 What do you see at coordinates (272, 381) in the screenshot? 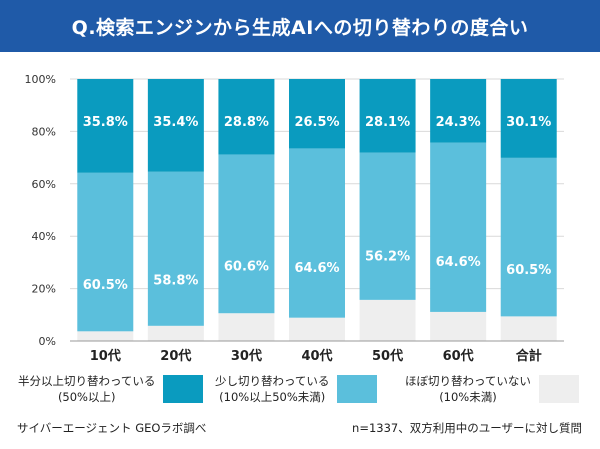
I see `legend-label-partial-line1: 少し切り替わっている` at bounding box center [272, 381].